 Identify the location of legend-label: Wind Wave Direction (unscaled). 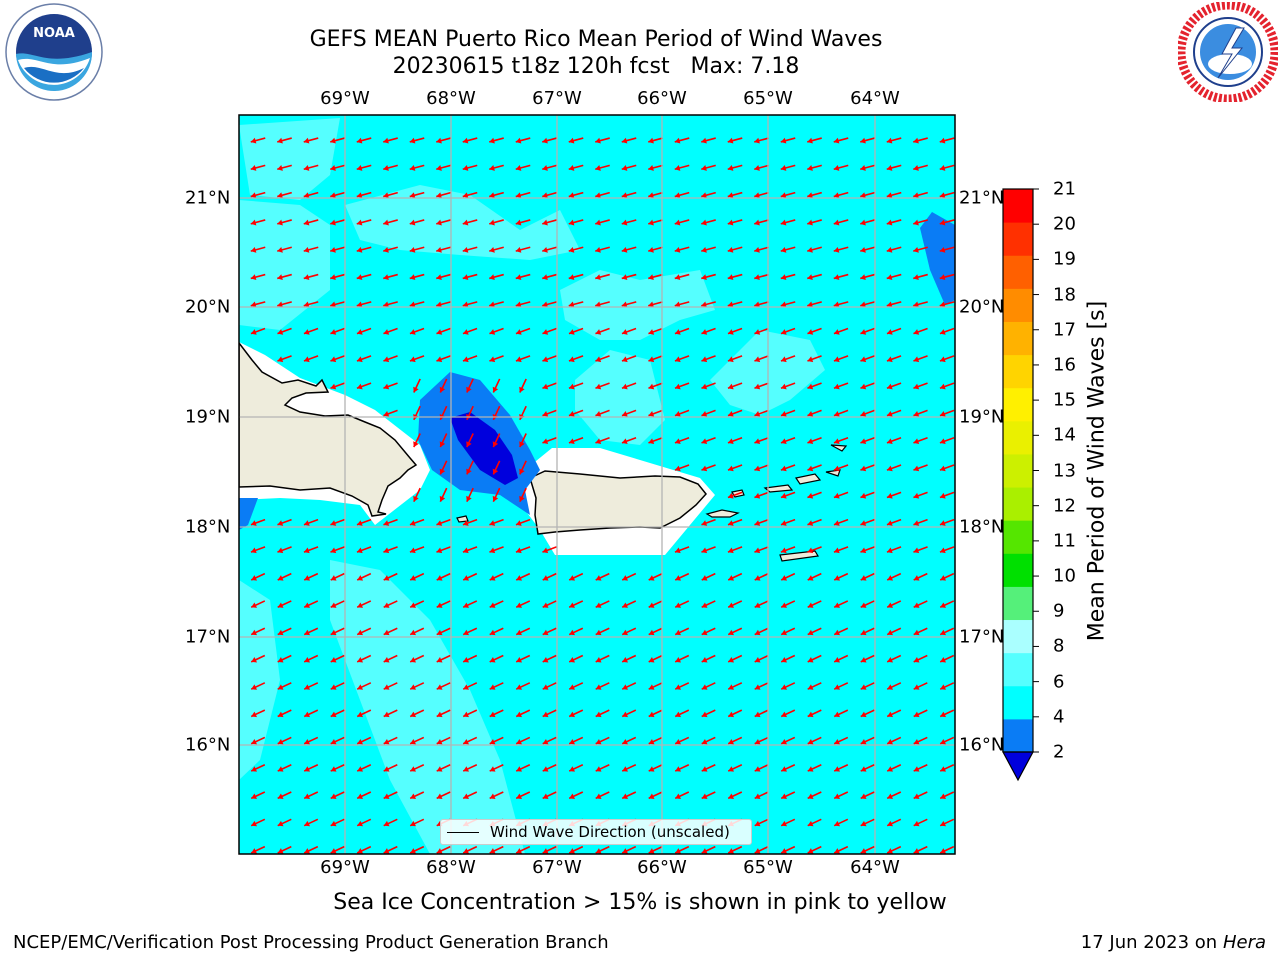
(610, 832).